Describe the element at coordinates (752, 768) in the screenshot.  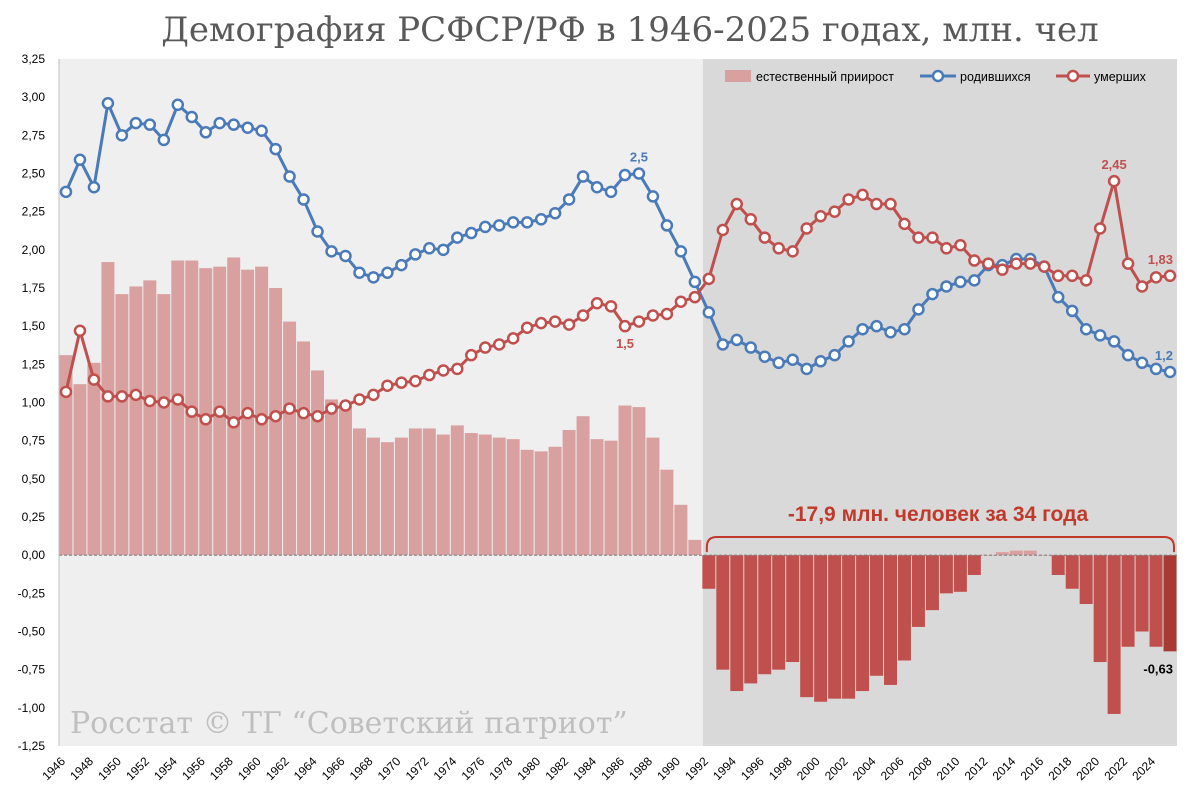
I see `x-tick-label: 1996` at that location.